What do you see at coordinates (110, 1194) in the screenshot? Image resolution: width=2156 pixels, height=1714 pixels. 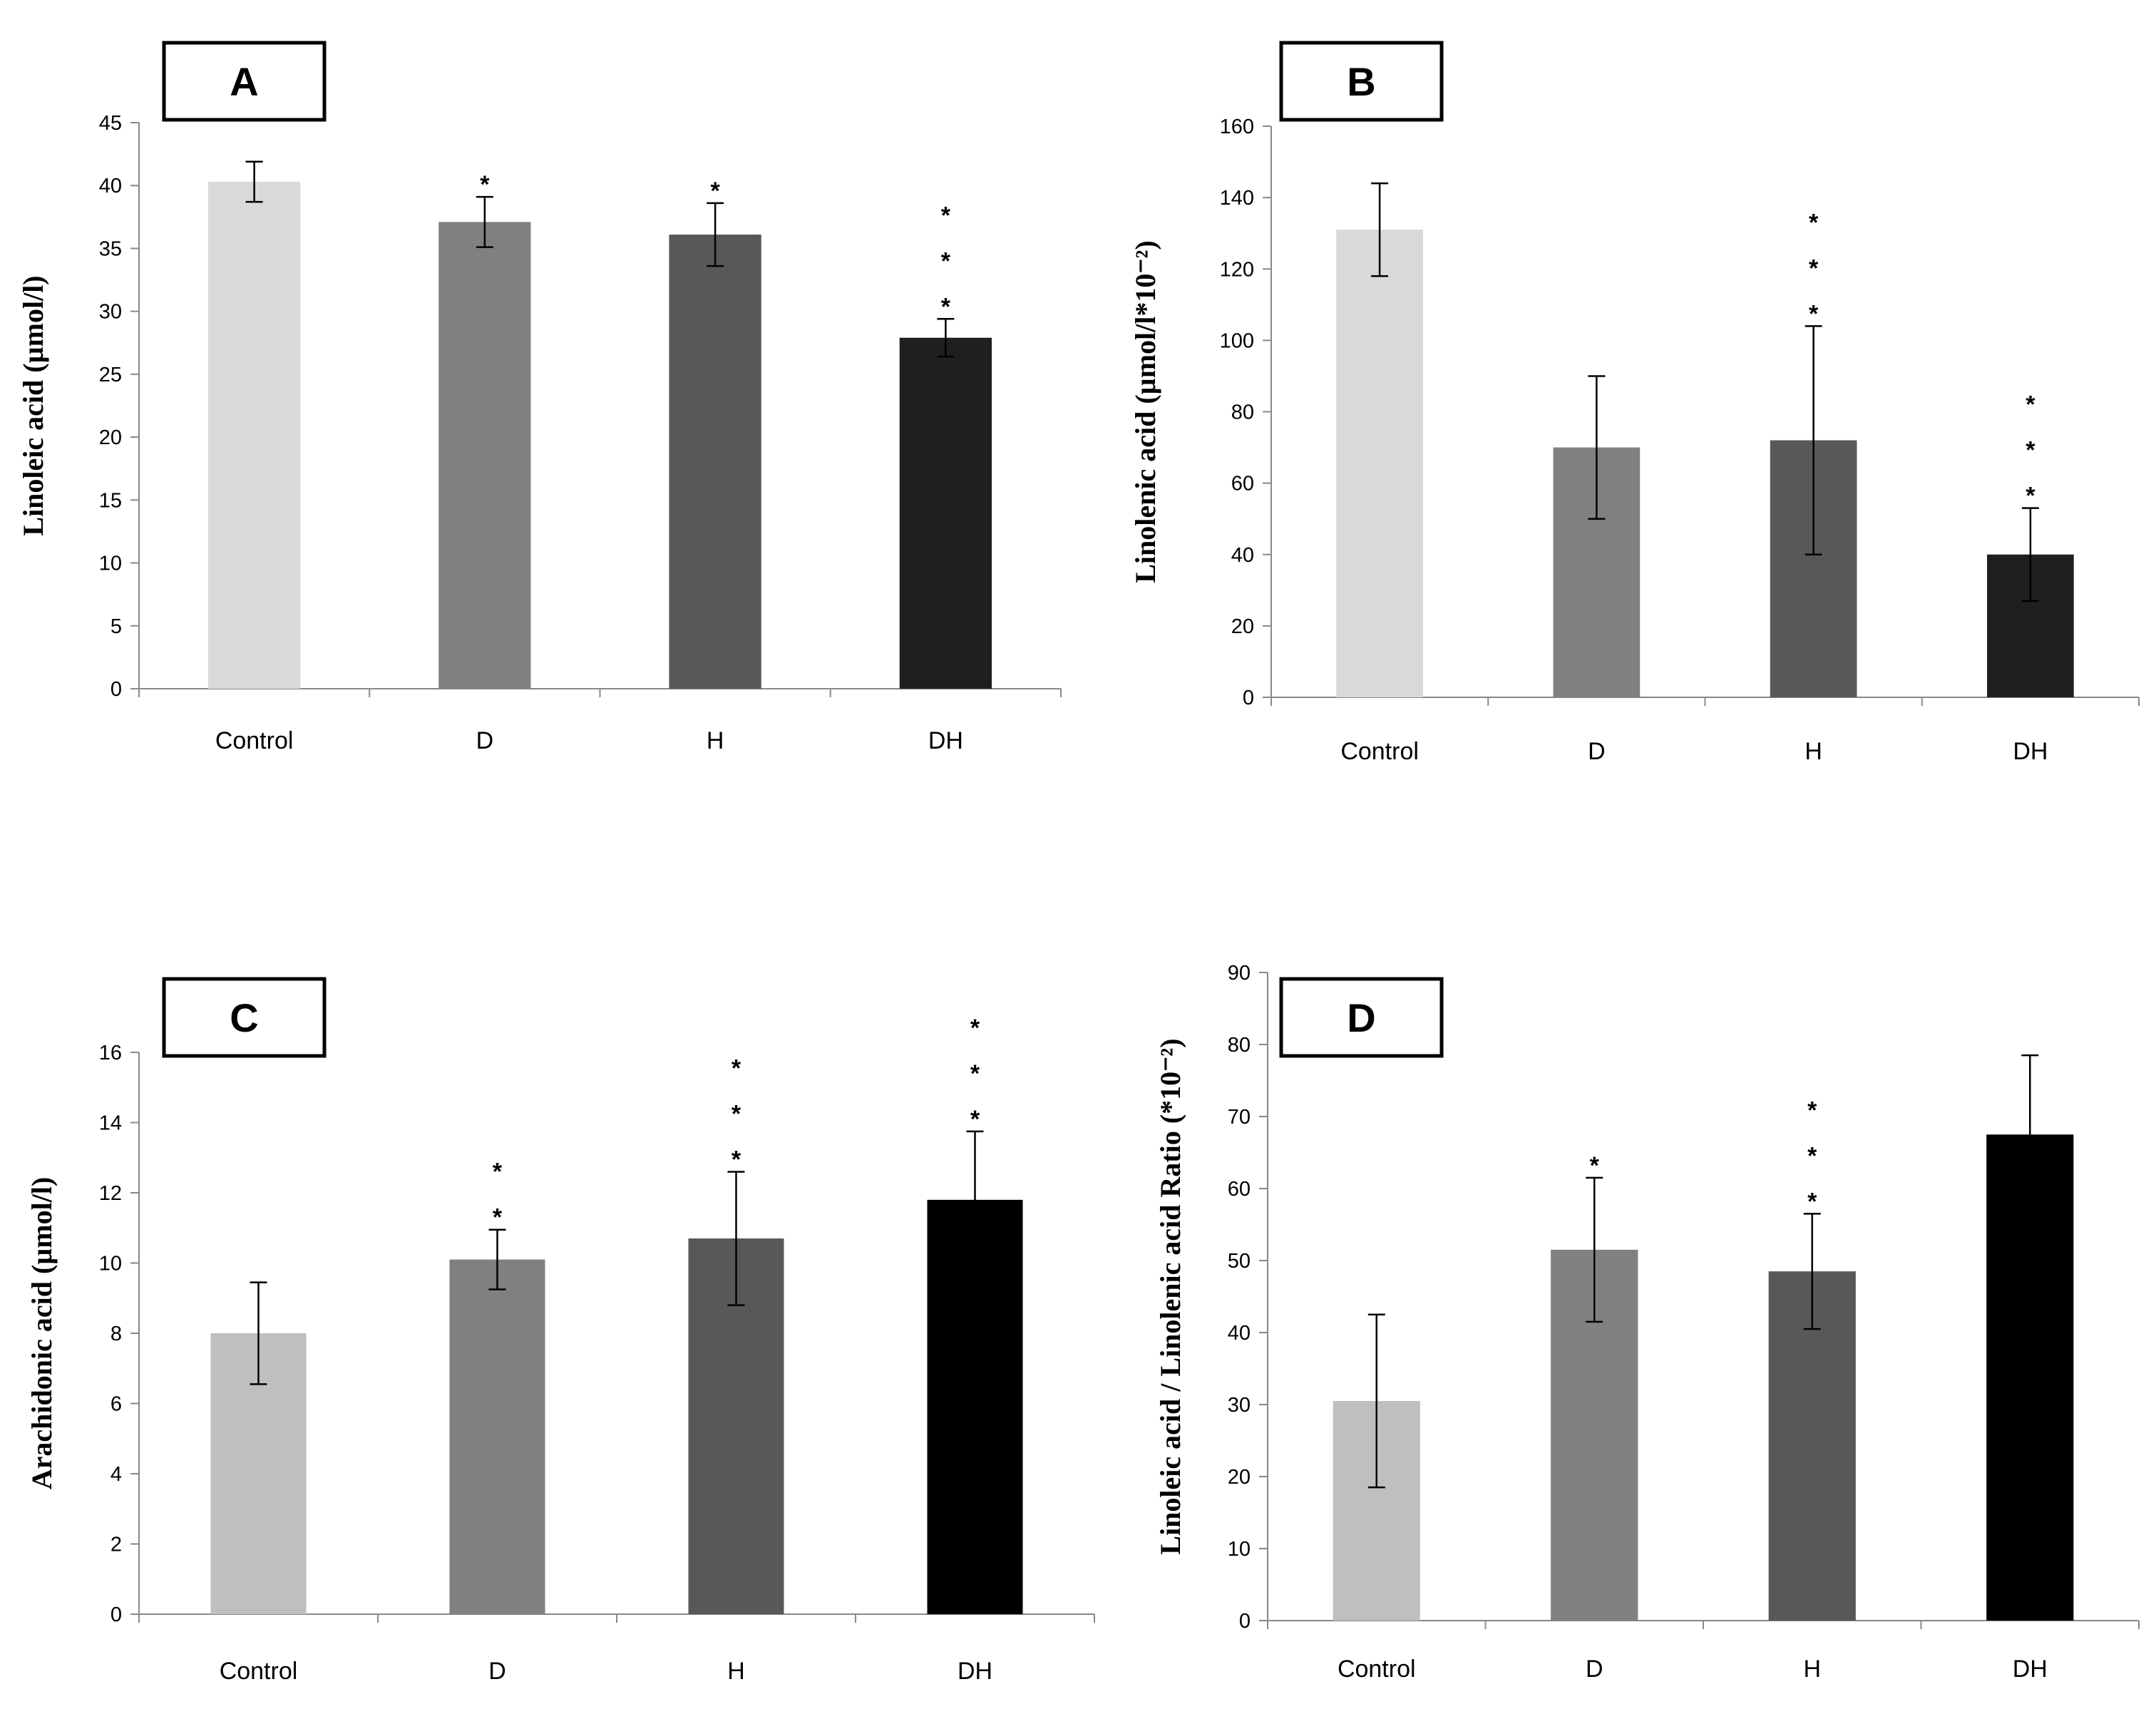 I see `y-tick-label: 12` at bounding box center [110, 1194].